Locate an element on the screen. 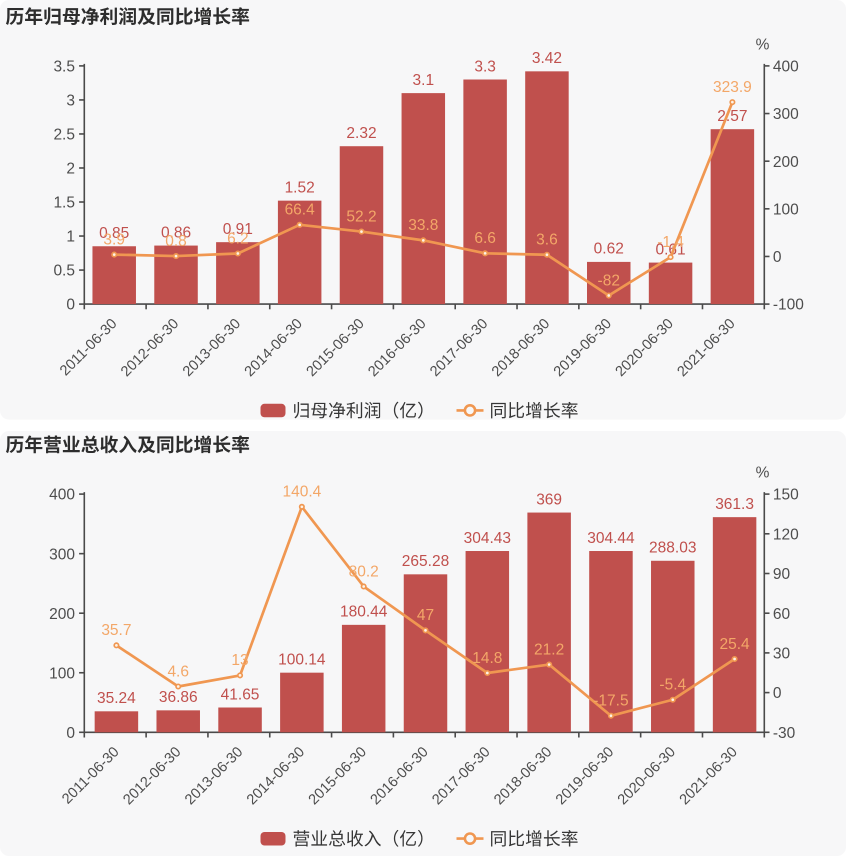 The height and width of the screenshot is (861, 846). svg-text: 120 is located at coordinates (786, 534).